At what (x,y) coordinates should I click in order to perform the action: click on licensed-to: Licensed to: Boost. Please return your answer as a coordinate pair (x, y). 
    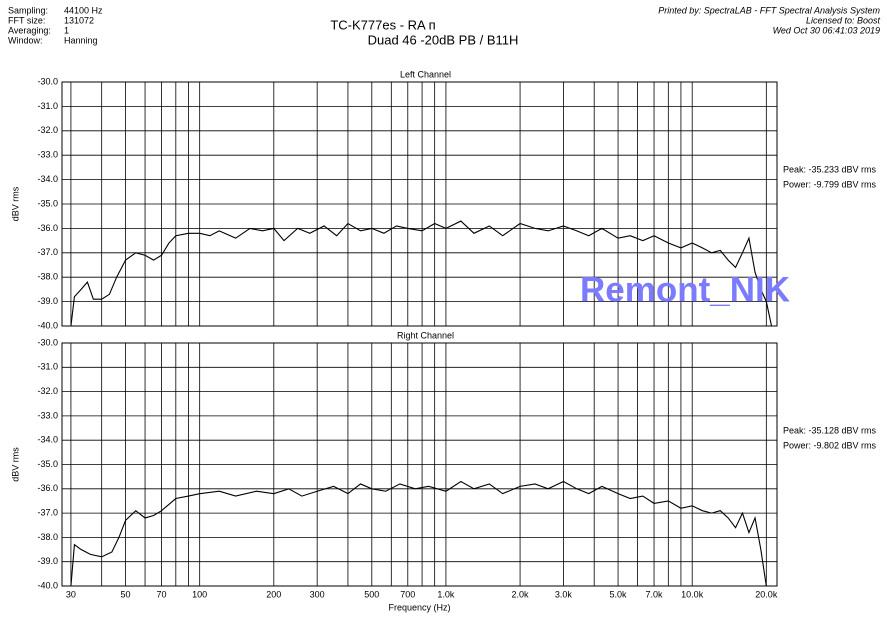
    Looking at the image, I should click on (843, 20).